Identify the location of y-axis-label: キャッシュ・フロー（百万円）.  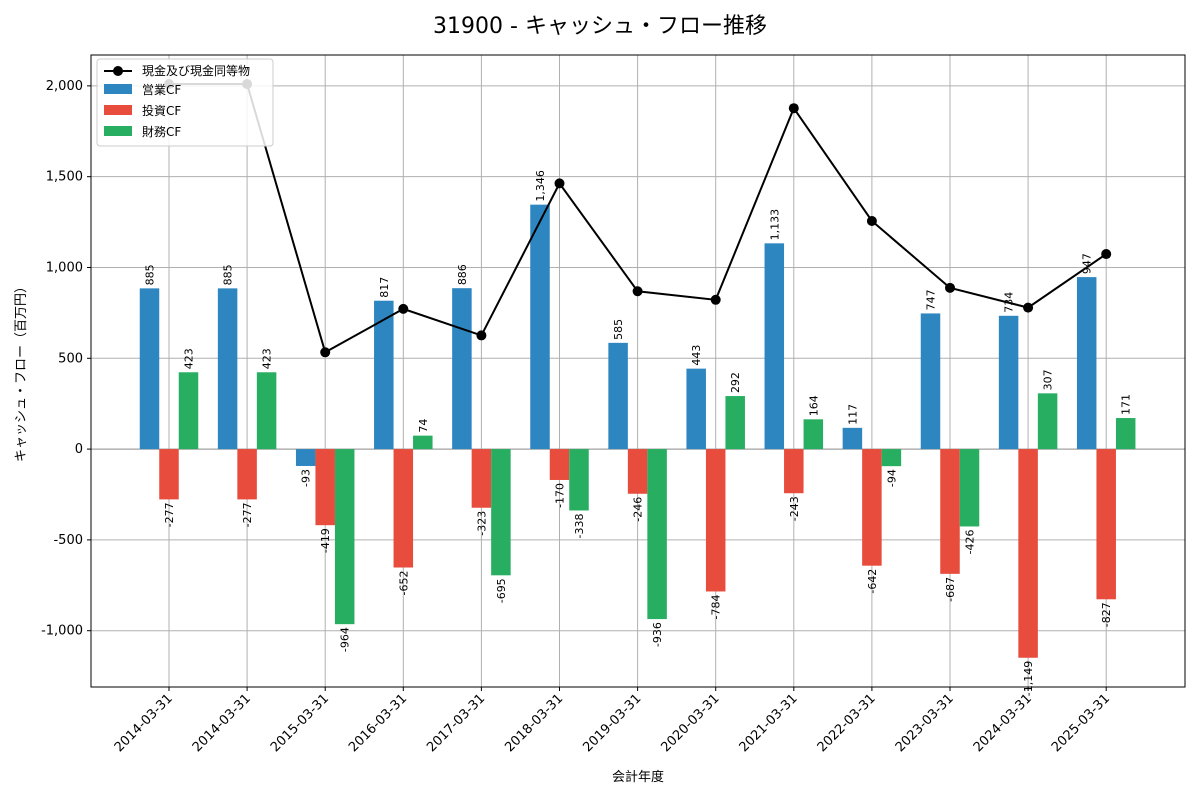
(21, 371).